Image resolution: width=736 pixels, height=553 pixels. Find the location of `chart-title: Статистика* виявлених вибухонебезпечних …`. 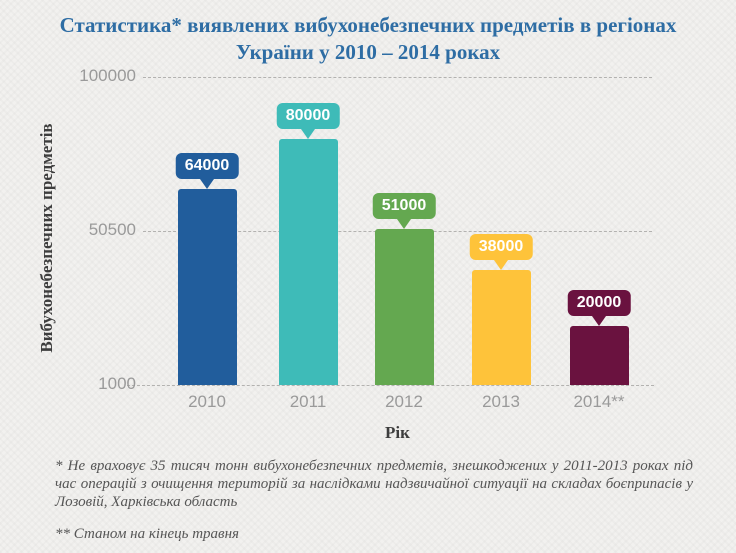

chart-title: Статистика* виявлених вибухонебезпечних … is located at coordinates (368, 39).